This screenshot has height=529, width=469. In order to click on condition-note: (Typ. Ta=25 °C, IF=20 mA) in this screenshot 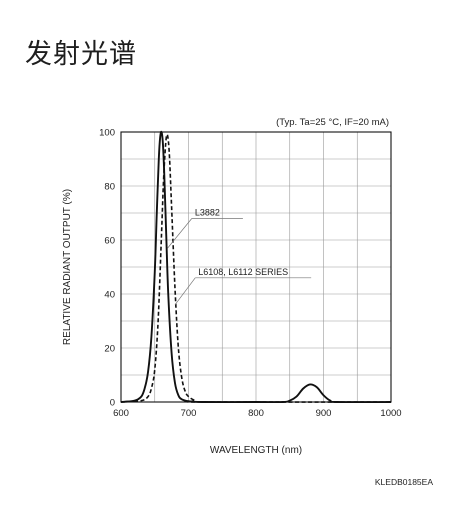, I will do `click(332, 122)`.